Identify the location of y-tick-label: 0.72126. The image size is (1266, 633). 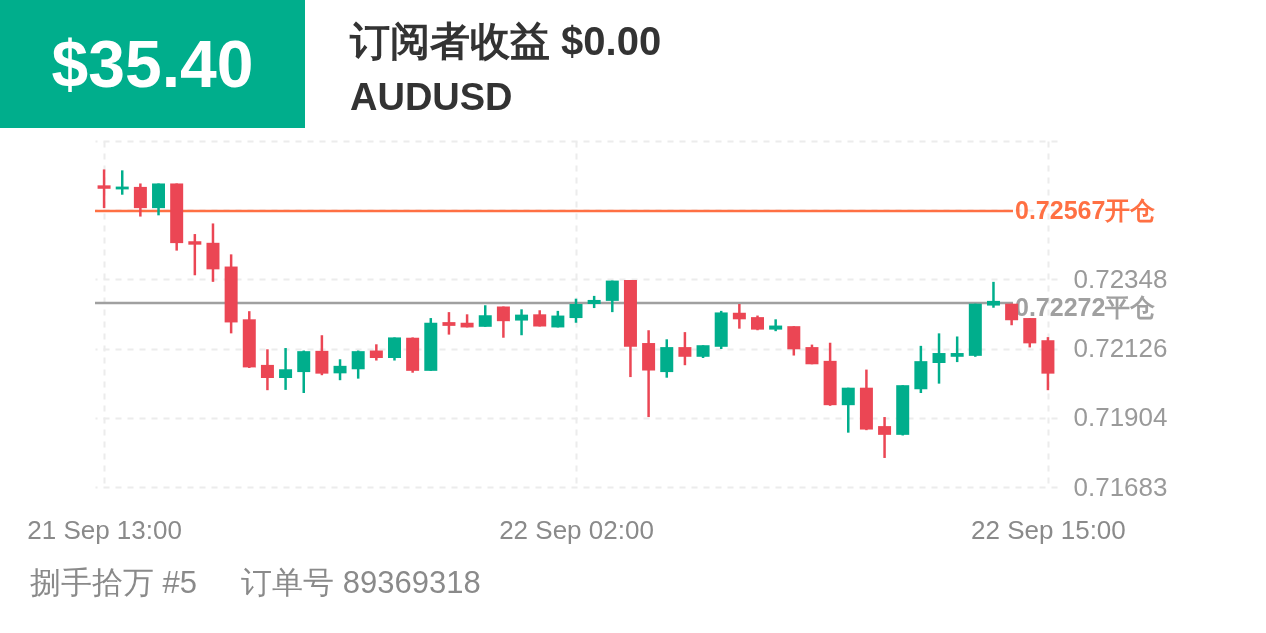
(1120, 348).